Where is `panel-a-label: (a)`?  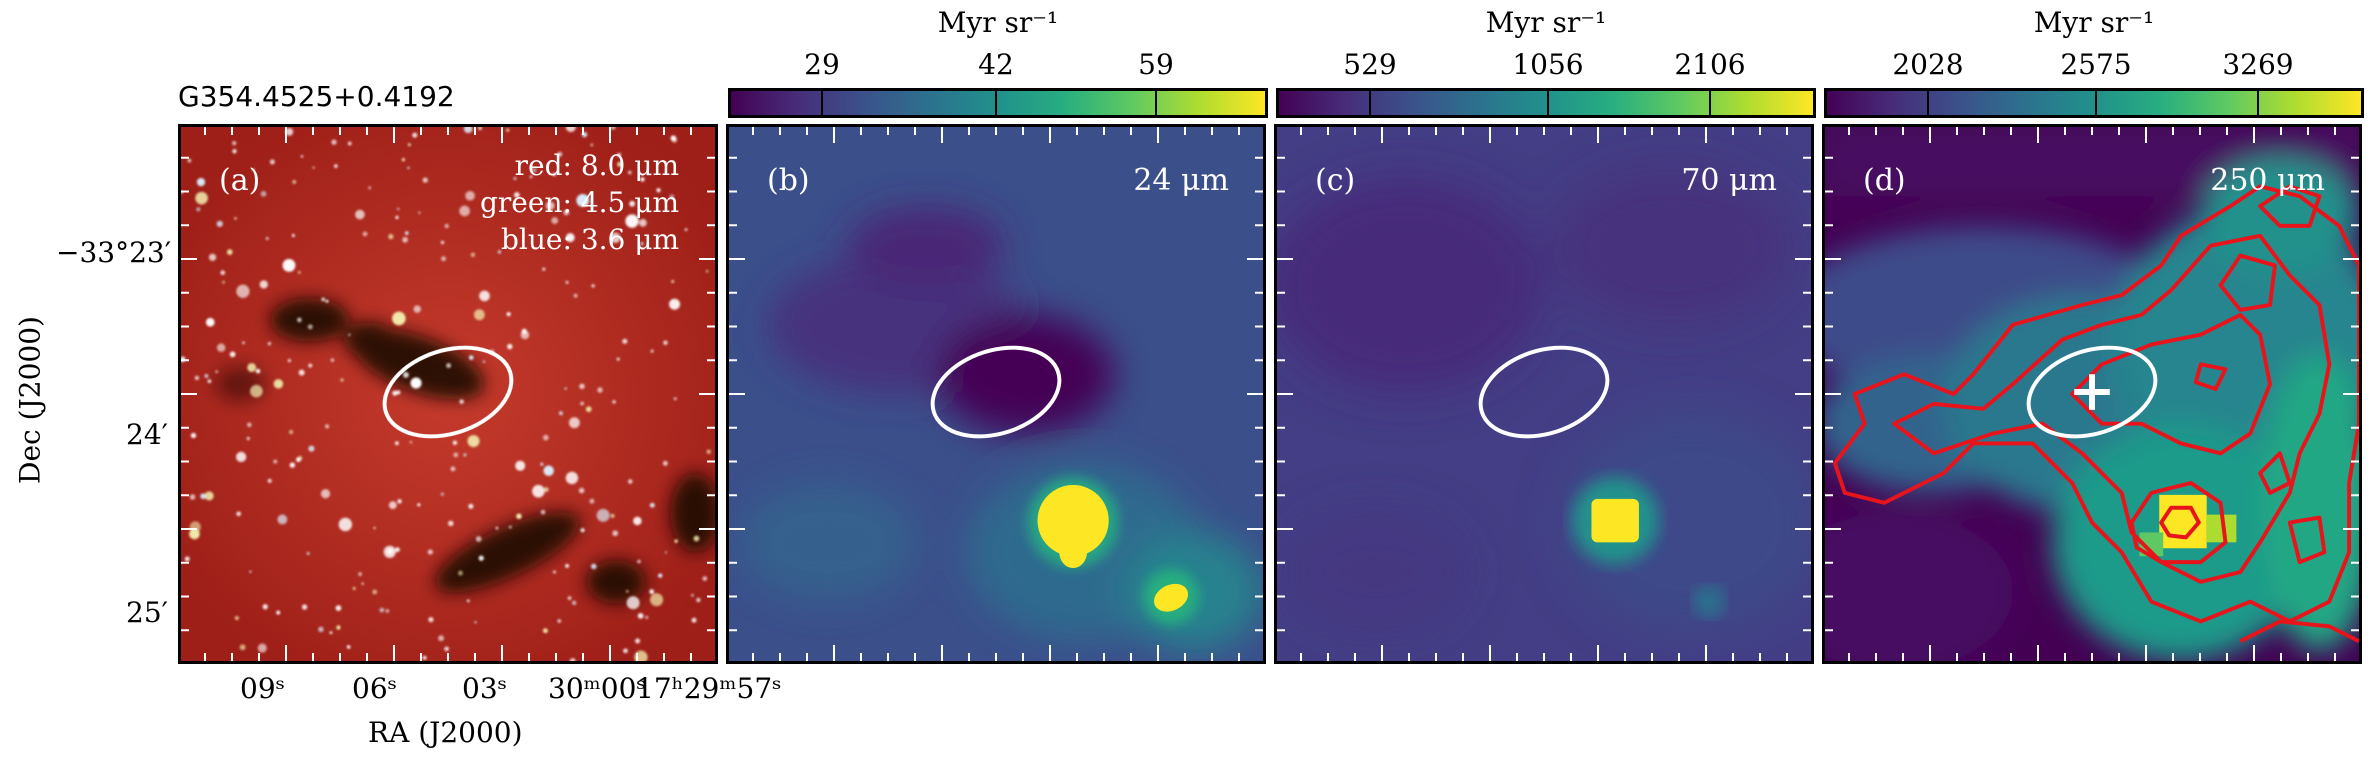
panel-a-label: (a) is located at coordinates (240, 180).